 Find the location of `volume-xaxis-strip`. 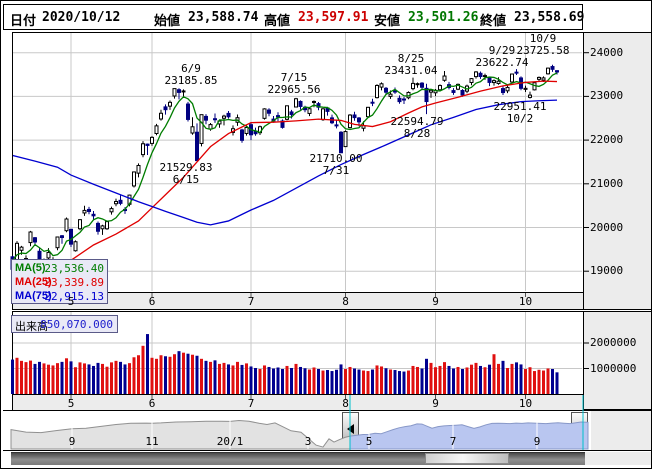

volume-xaxis-strip is located at coordinates (298, 402).